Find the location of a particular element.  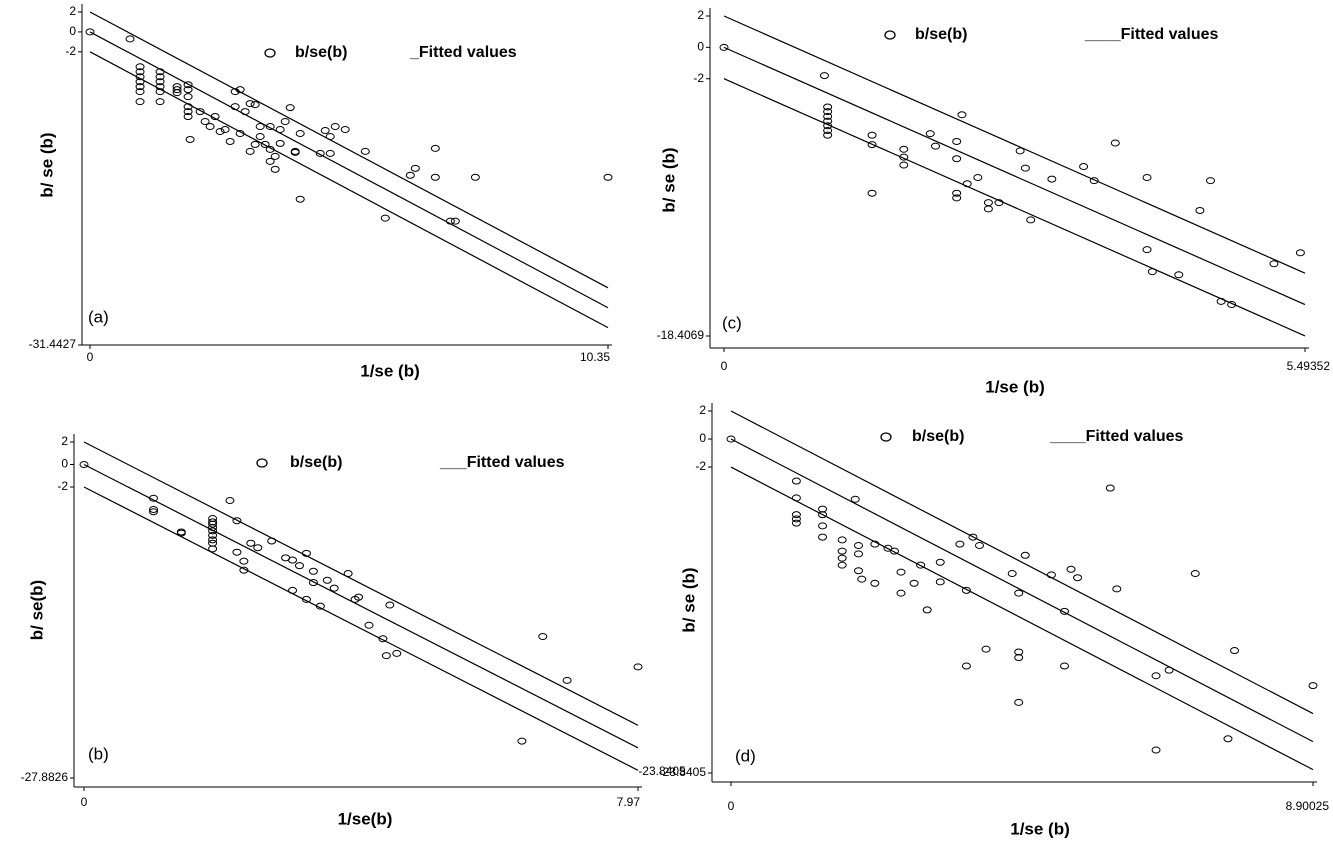

panel-label: (d) is located at coordinates (745, 755).